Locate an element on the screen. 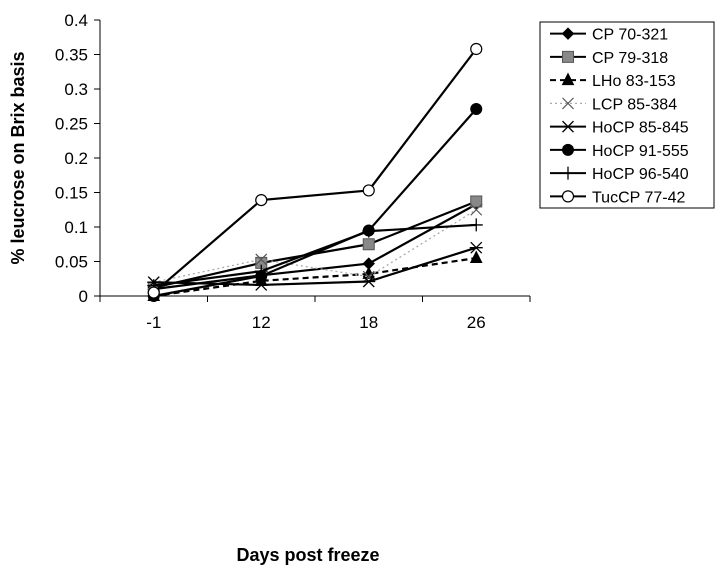  y-axis: 0 0.05 0.1 0.15 0.2 0.25 0.3 0.35 0.4 is located at coordinates (78, 158).